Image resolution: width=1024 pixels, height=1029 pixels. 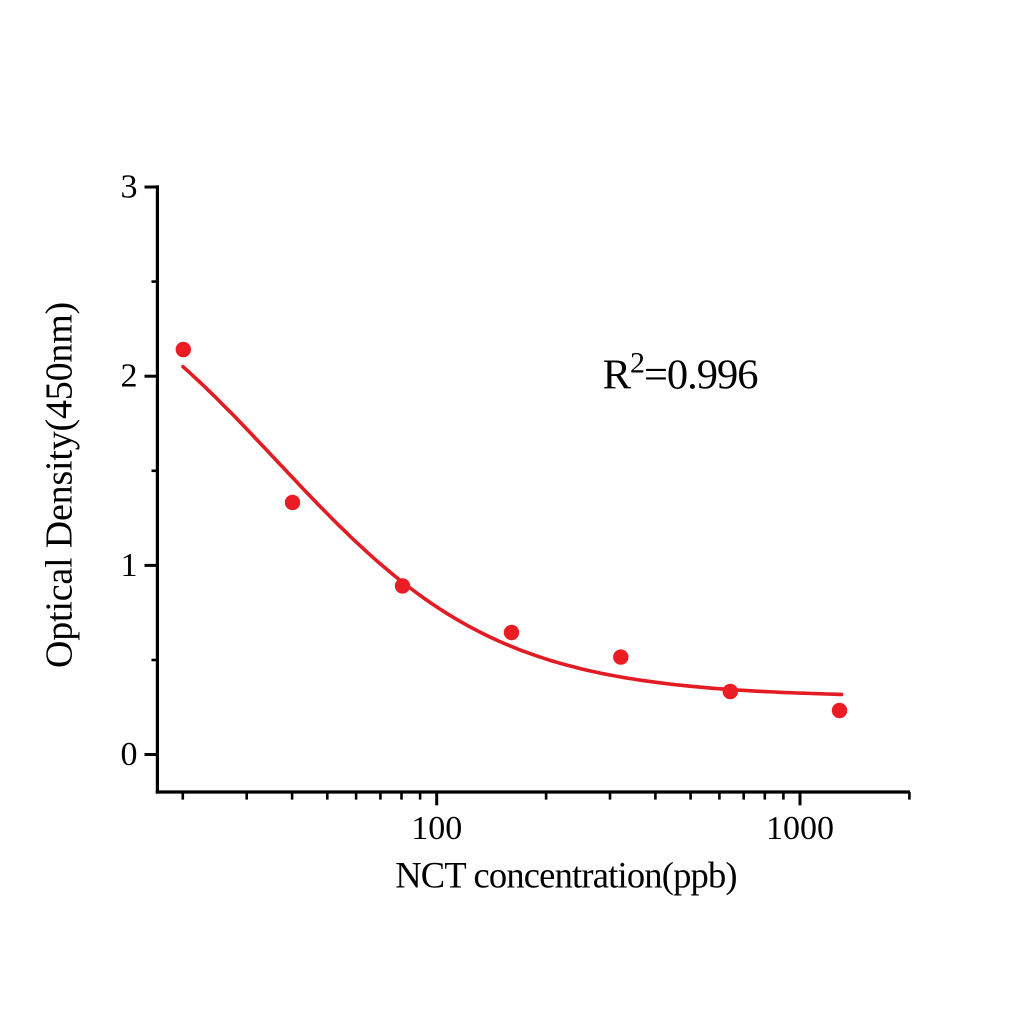 What do you see at coordinates (680, 373) in the screenshot?
I see `svg-text: R2=0.996` at bounding box center [680, 373].